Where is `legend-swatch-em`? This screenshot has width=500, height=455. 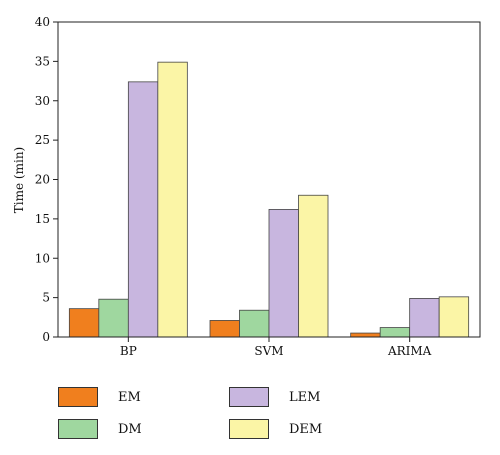 legend-swatch-em is located at coordinates (78, 397).